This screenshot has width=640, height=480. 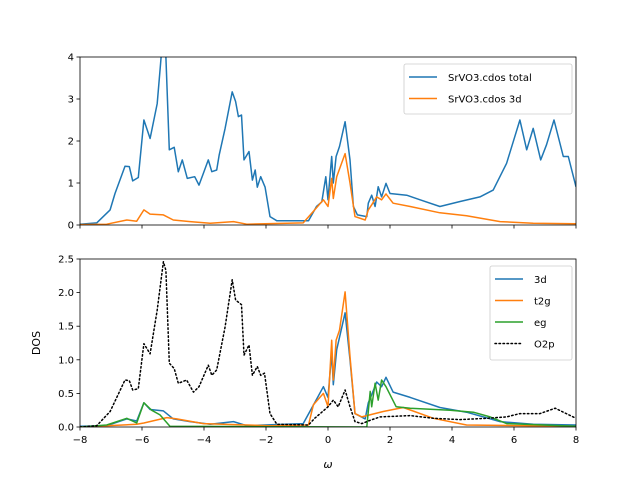 What do you see at coordinates (66, 428) in the screenshot?
I see `y-tick-label: 0.0` at bounding box center [66, 428].